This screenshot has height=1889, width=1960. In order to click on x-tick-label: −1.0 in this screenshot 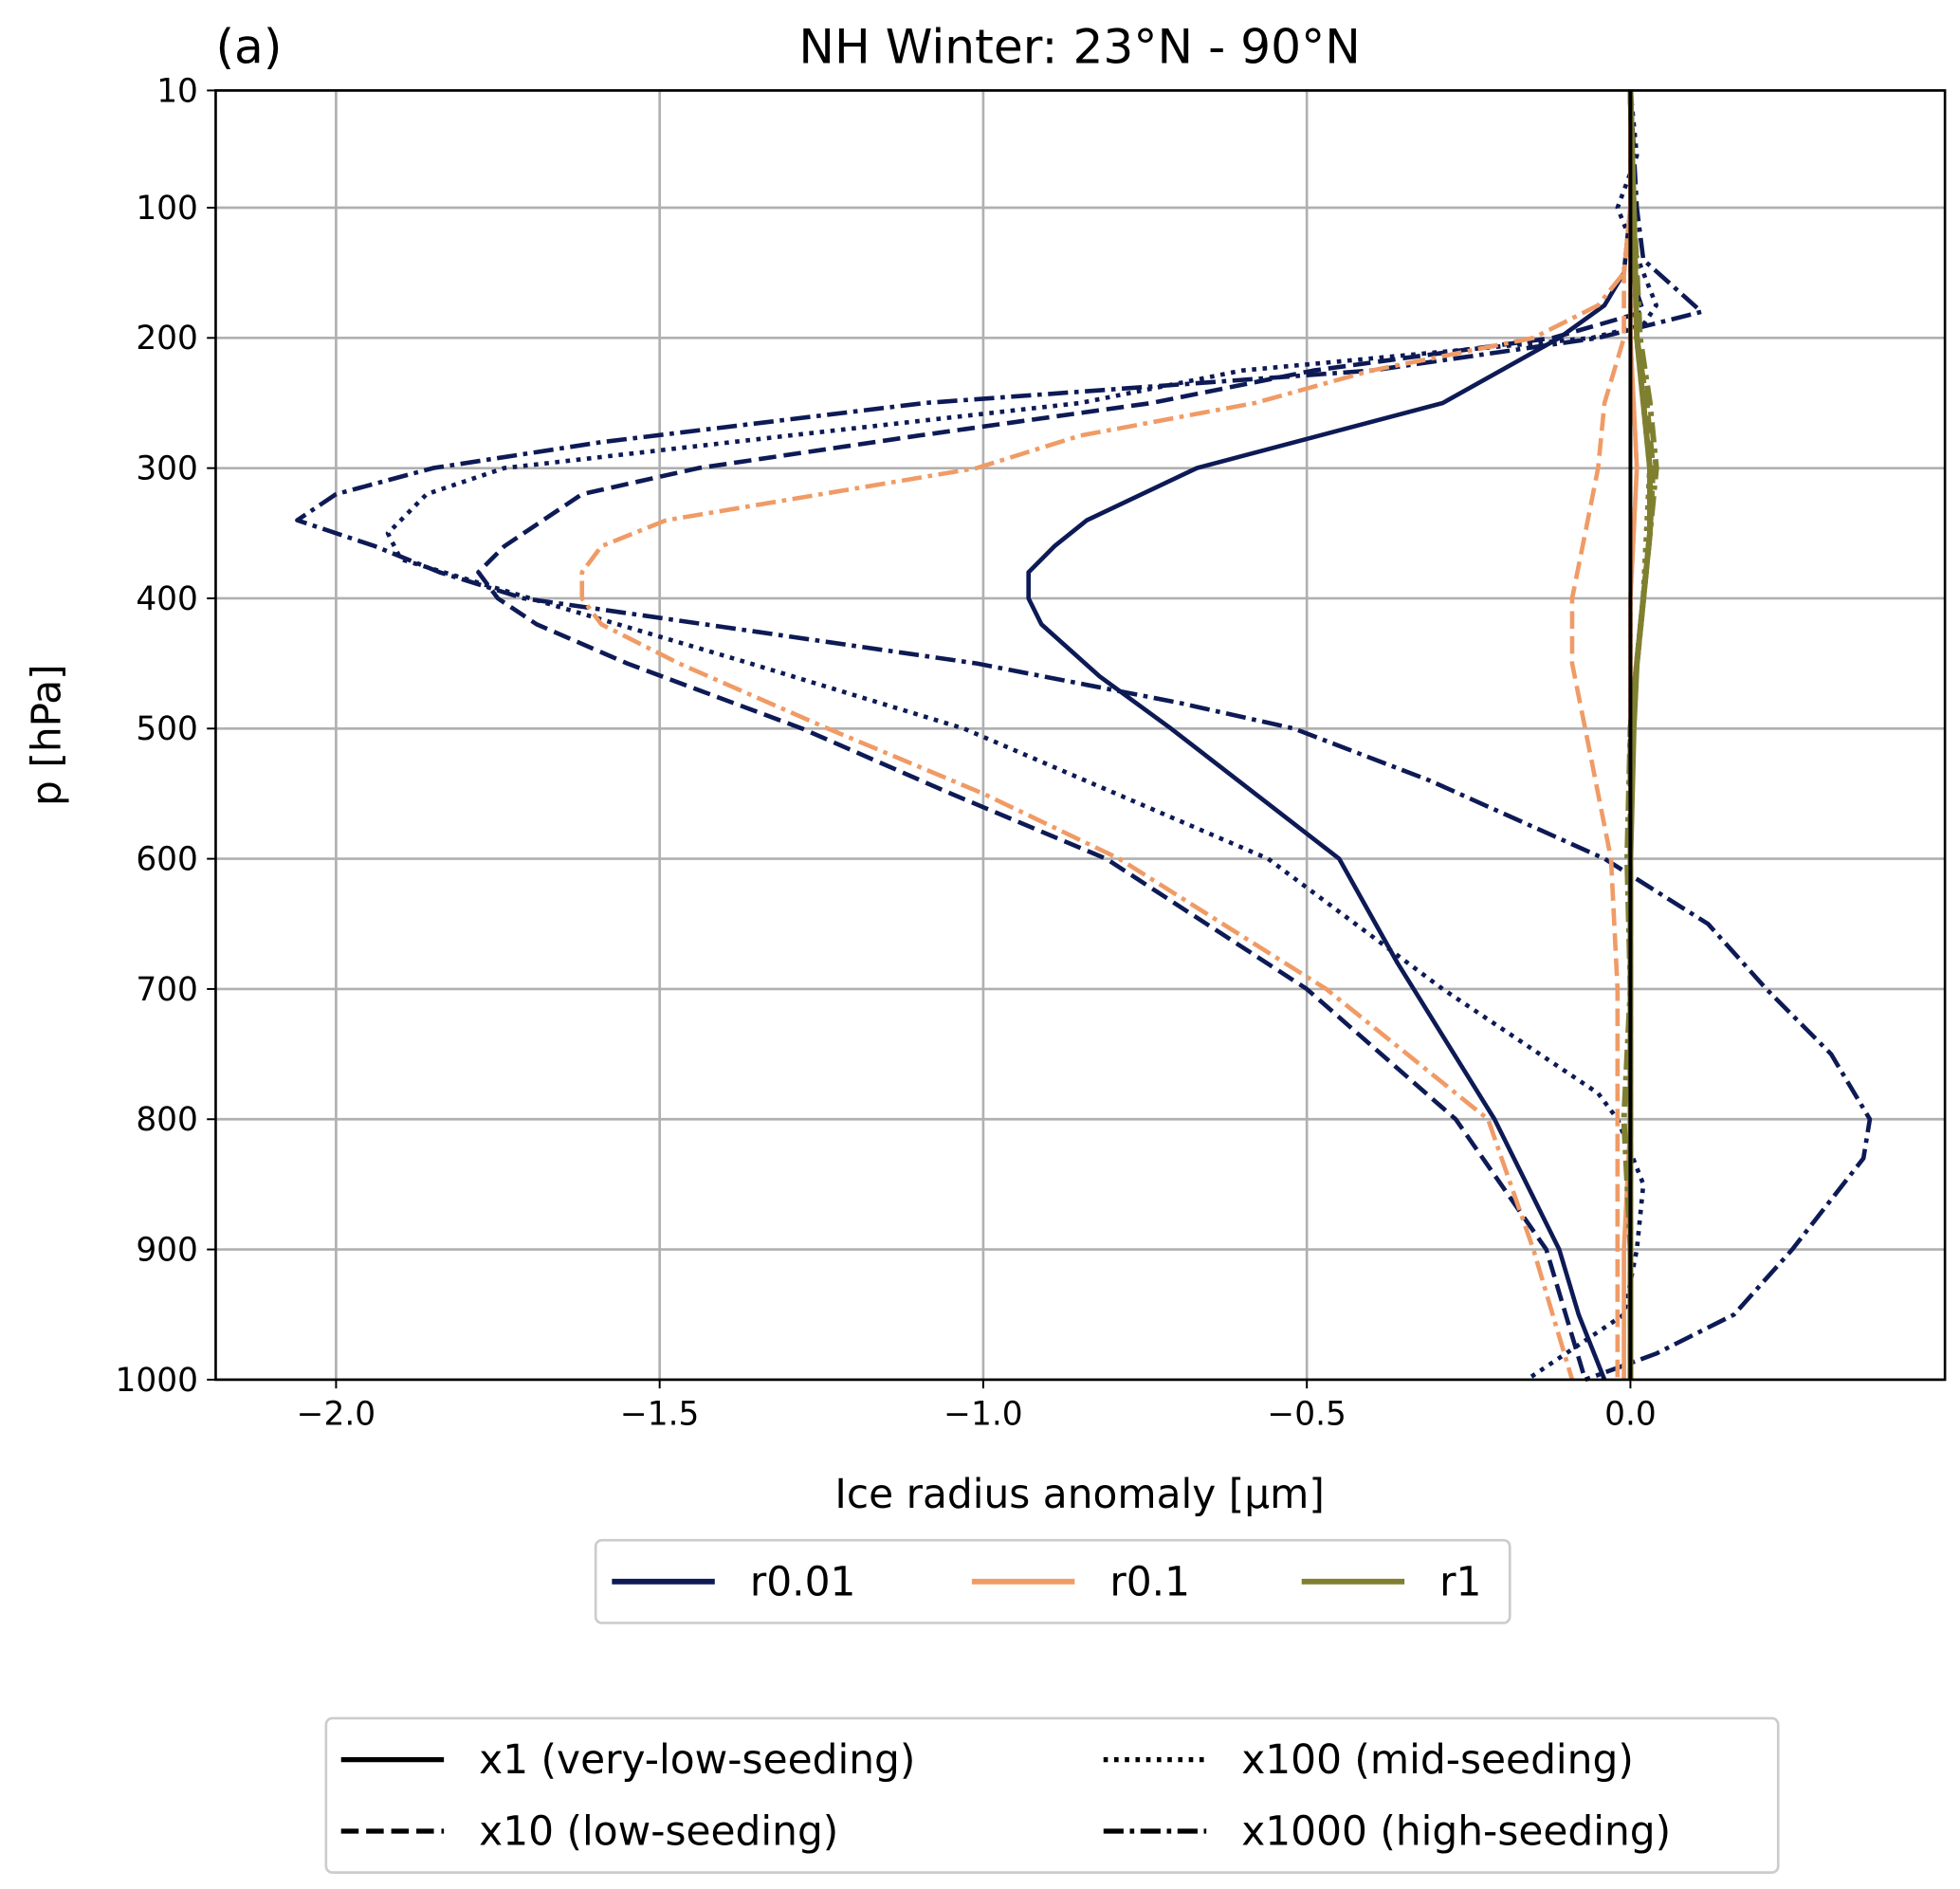, I will do `click(982, 1415)`.